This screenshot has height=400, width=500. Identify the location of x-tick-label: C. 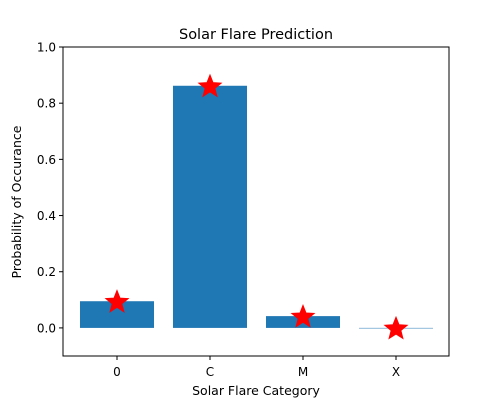
(210, 372).